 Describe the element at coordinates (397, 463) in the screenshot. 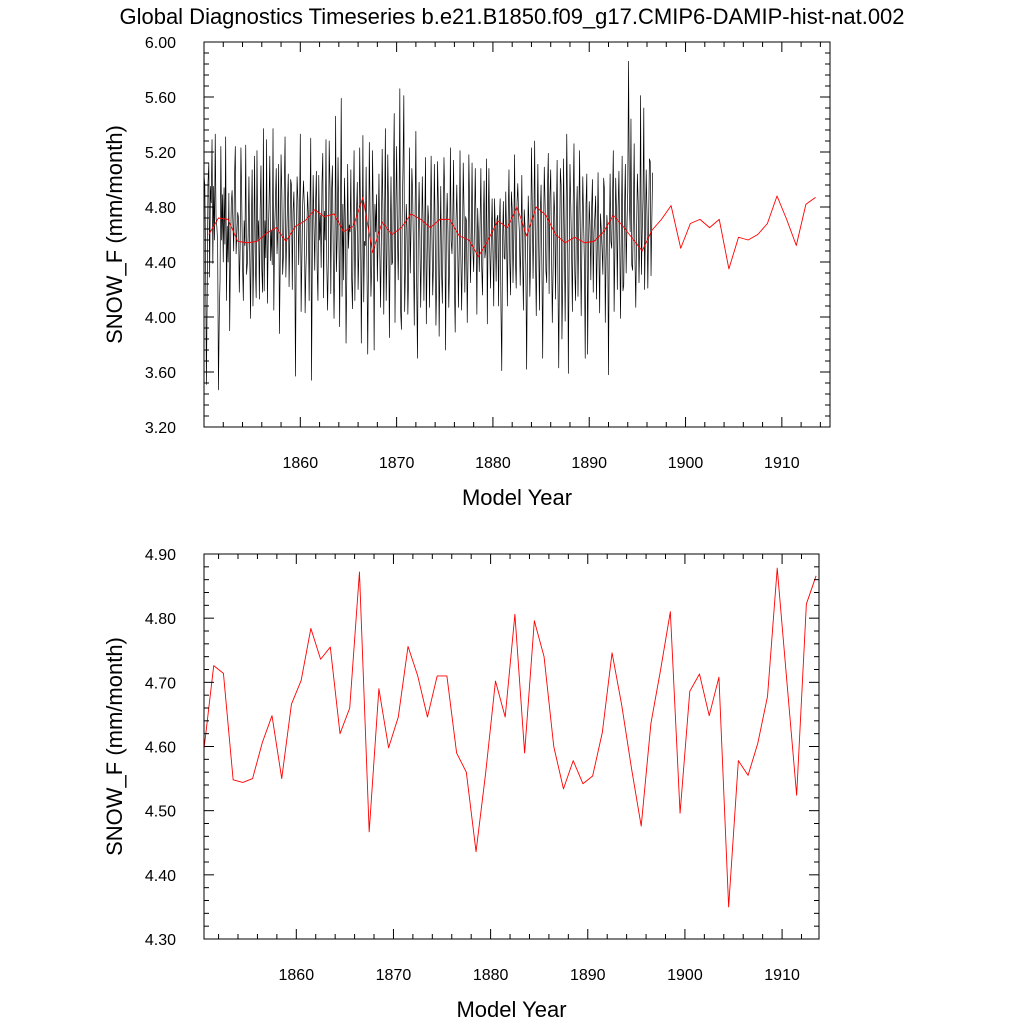

I see `top-x-tick-label: 1870` at that location.